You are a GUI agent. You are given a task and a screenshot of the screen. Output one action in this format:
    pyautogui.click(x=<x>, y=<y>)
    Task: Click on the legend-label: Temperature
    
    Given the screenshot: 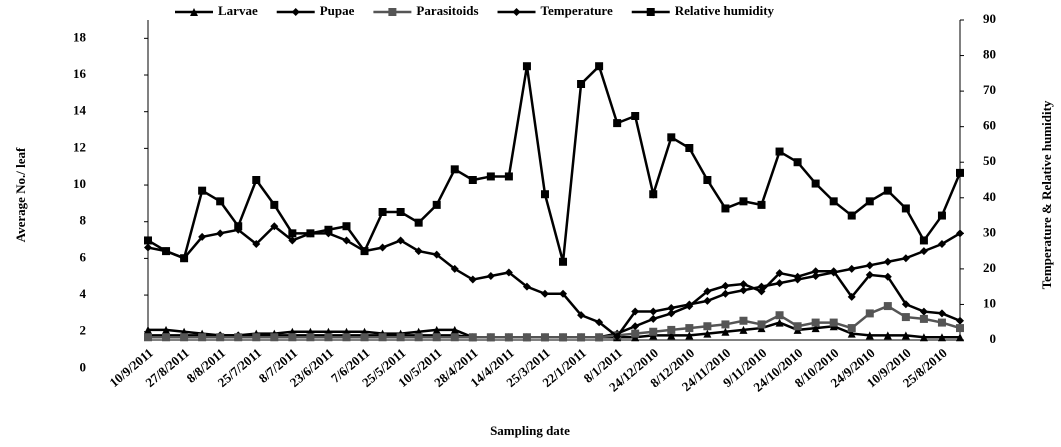 What is the action you would take?
    pyautogui.click(x=577, y=10)
    